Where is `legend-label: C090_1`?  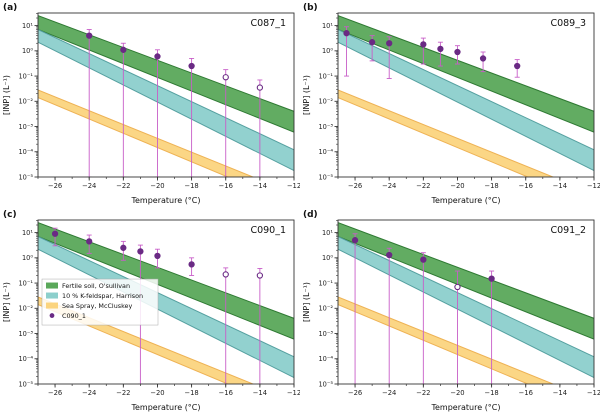 legend-label: C090_1 is located at coordinates (74, 316).